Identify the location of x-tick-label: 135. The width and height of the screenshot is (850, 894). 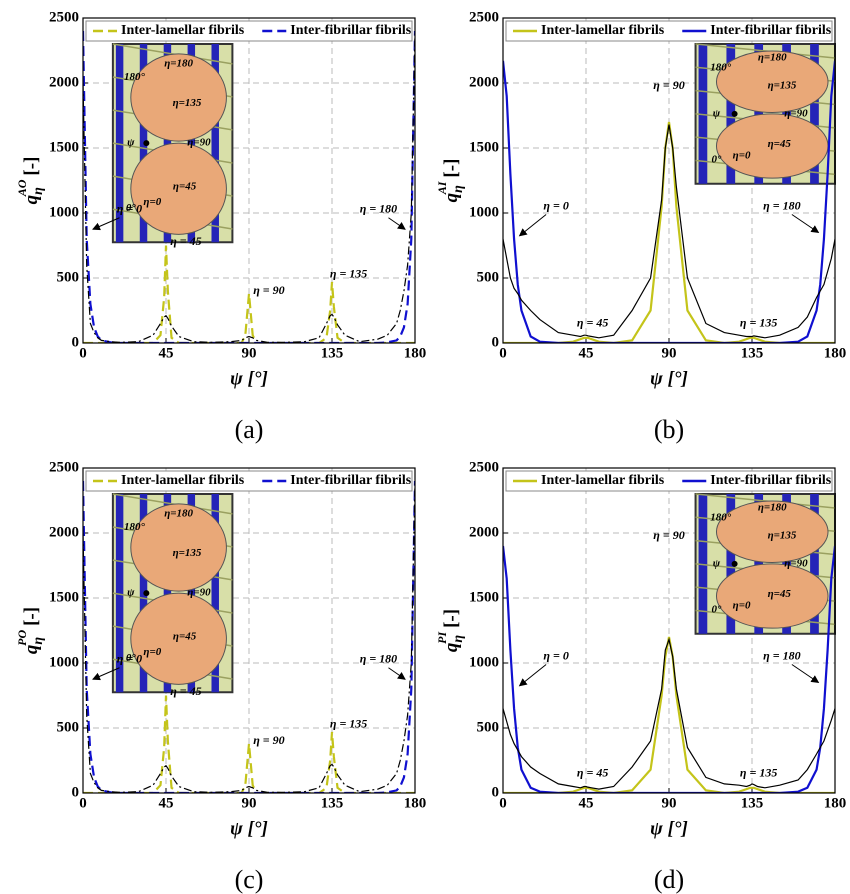
(752, 803).